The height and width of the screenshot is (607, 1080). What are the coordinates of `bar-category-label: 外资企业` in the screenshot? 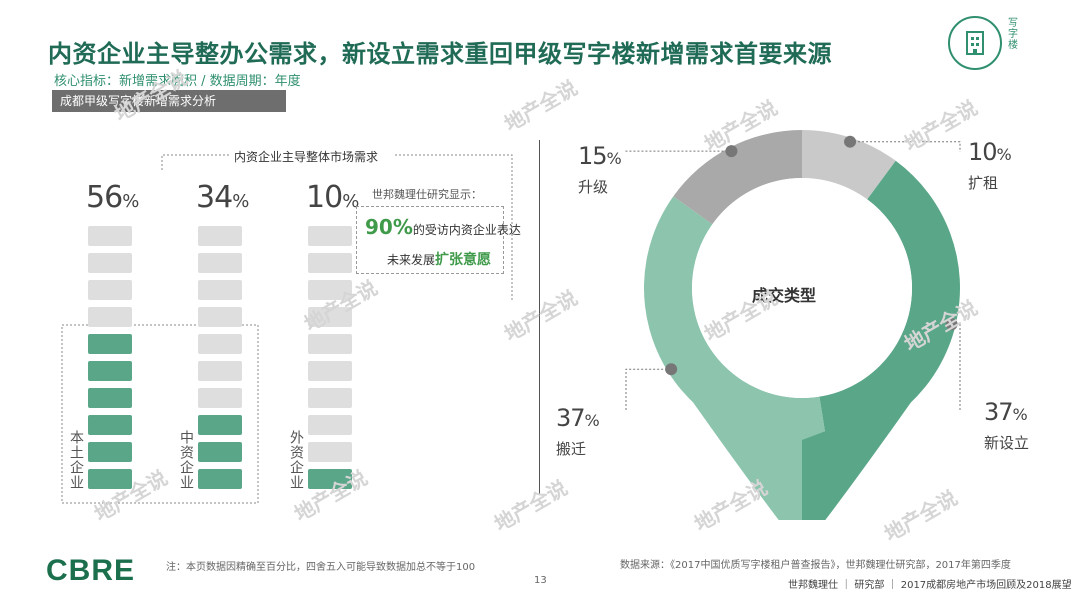 It's located at (296, 460).